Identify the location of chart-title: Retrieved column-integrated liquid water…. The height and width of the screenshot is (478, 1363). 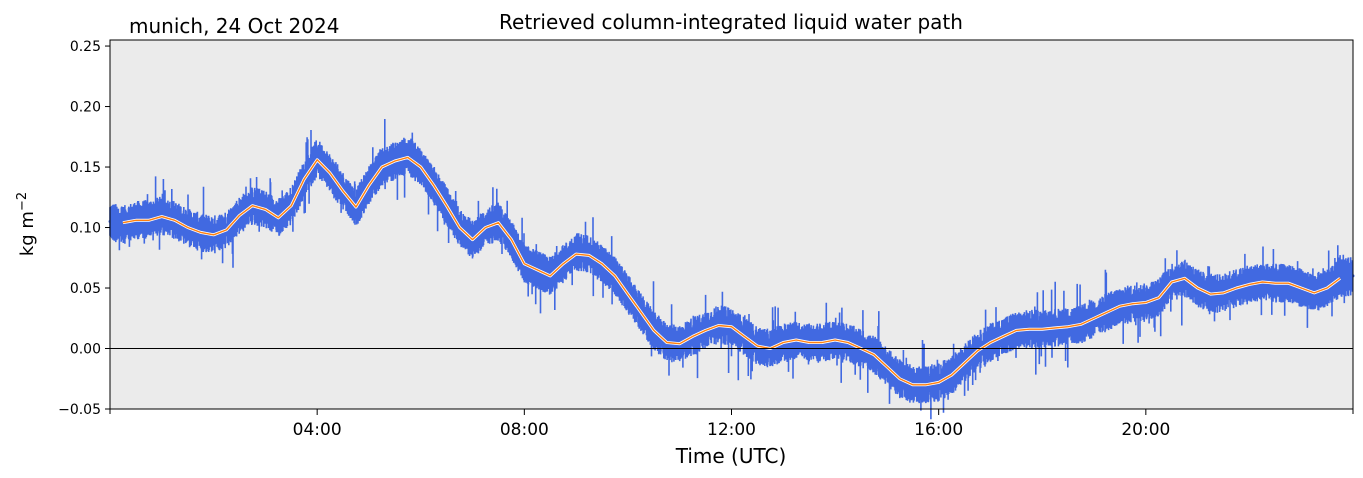
(731, 22).